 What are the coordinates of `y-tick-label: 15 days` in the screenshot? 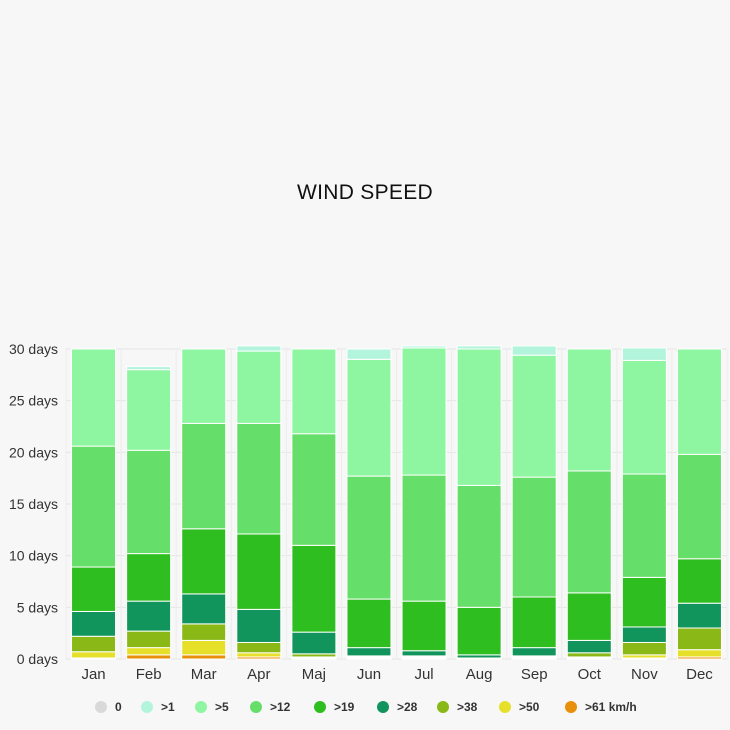 It's located at (33, 504).